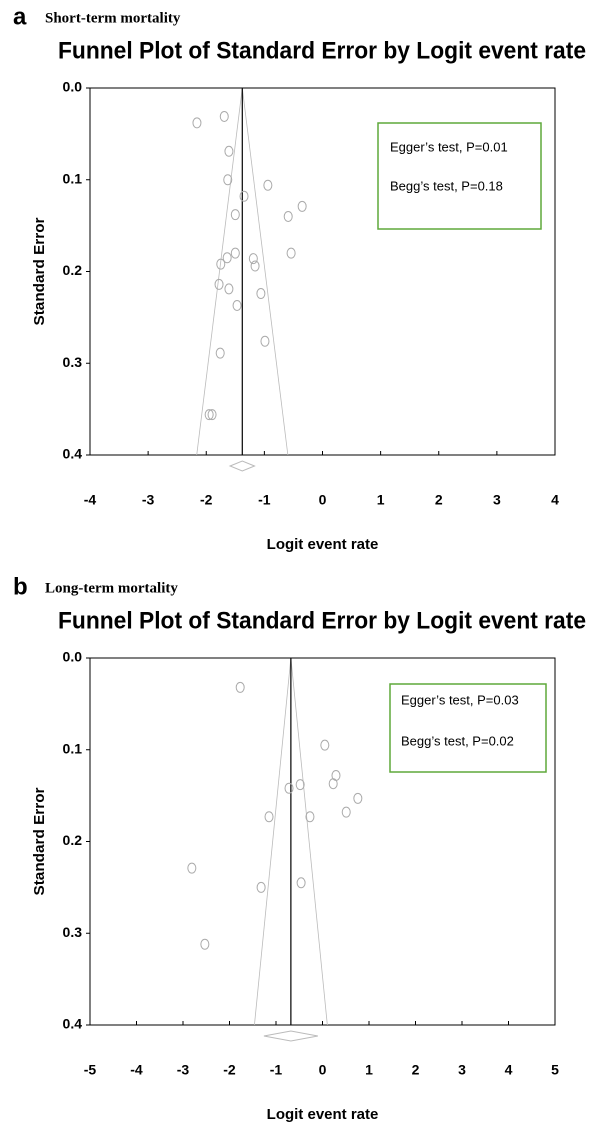 This screenshot has height=1127, width=591. Describe the element at coordinates (111, 588) in the screenshot. I see `panel-subtitle: Long-term mortality` at that location.